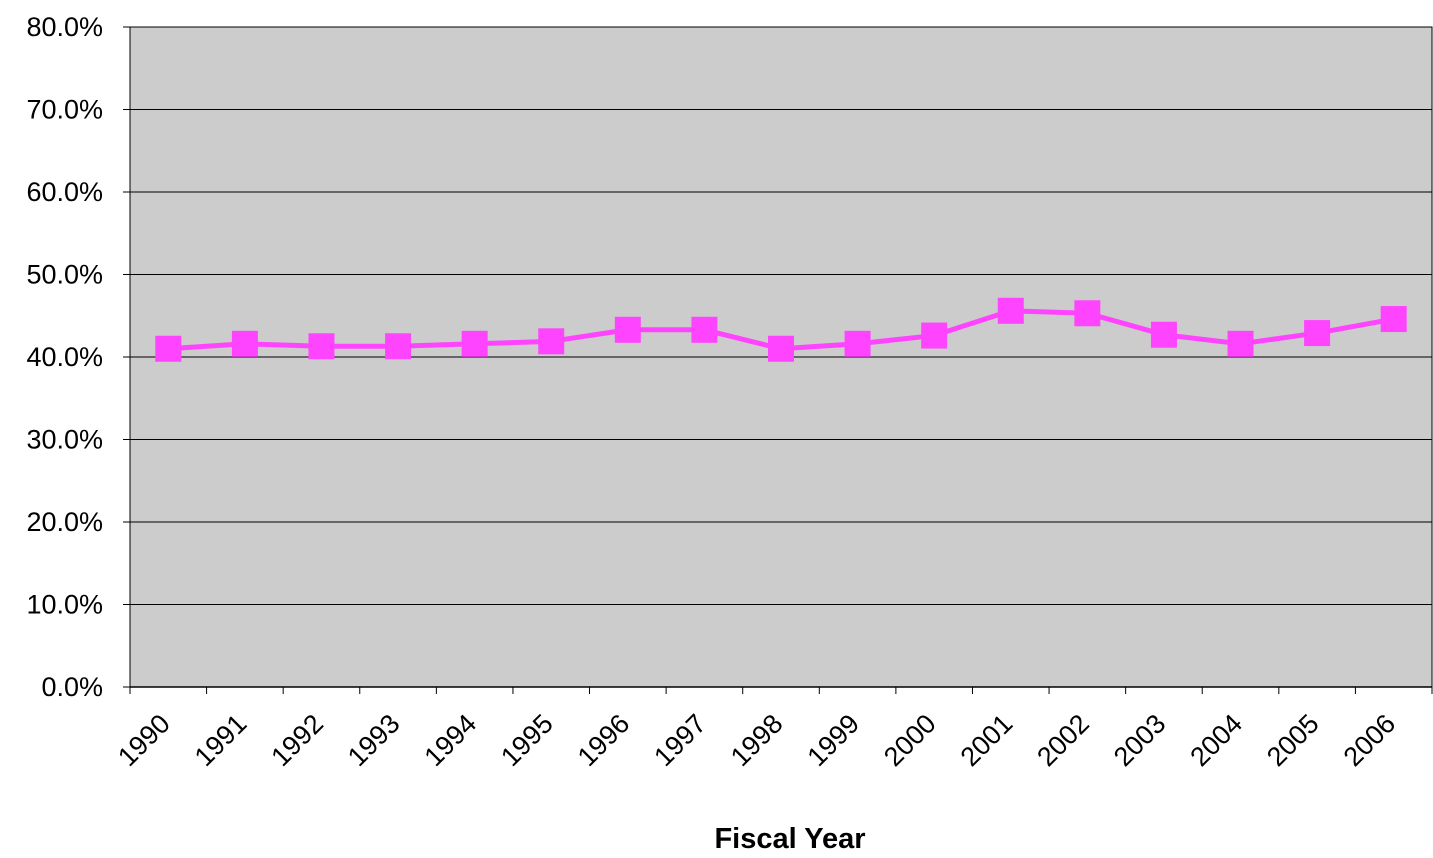 This screenshot has width=1433, height=858. I want to click on x-tick-label: 1991, so click(221, 740).